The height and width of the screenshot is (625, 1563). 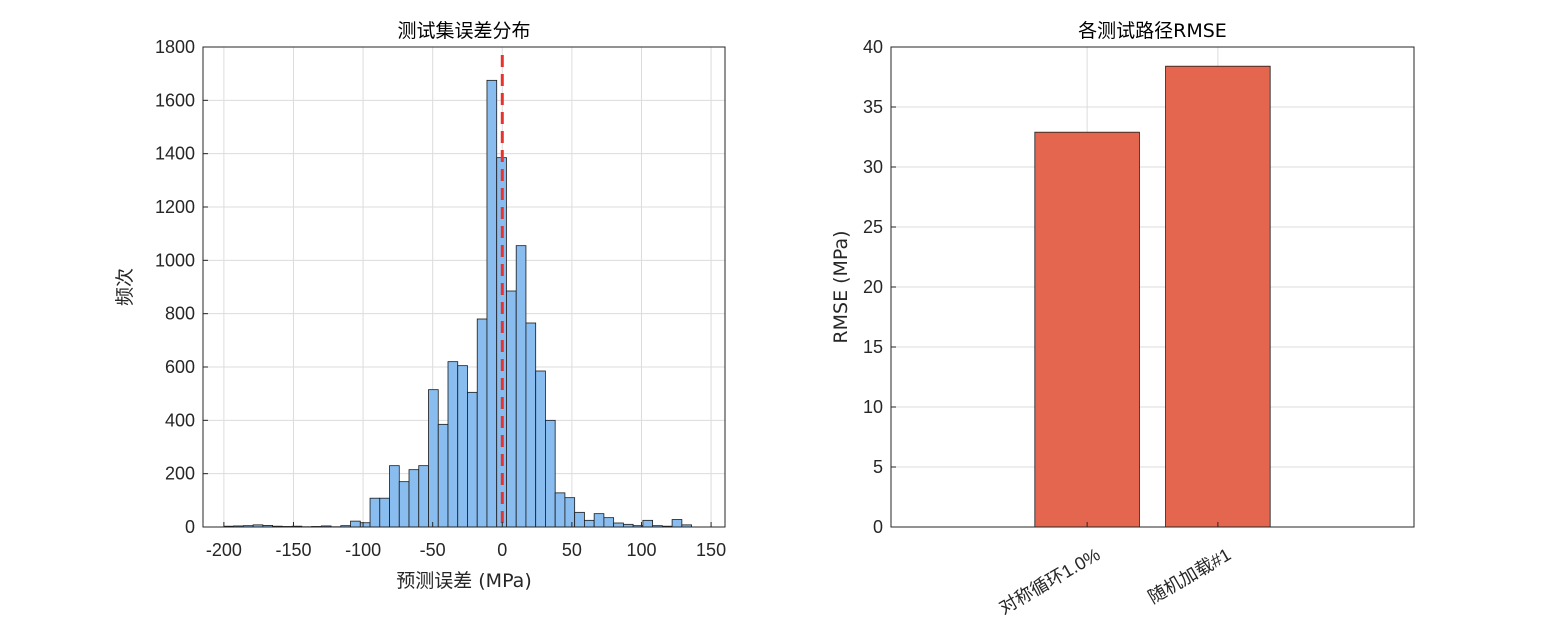 I want to click on y-tick-label: 40, so click(x=873, y=47).